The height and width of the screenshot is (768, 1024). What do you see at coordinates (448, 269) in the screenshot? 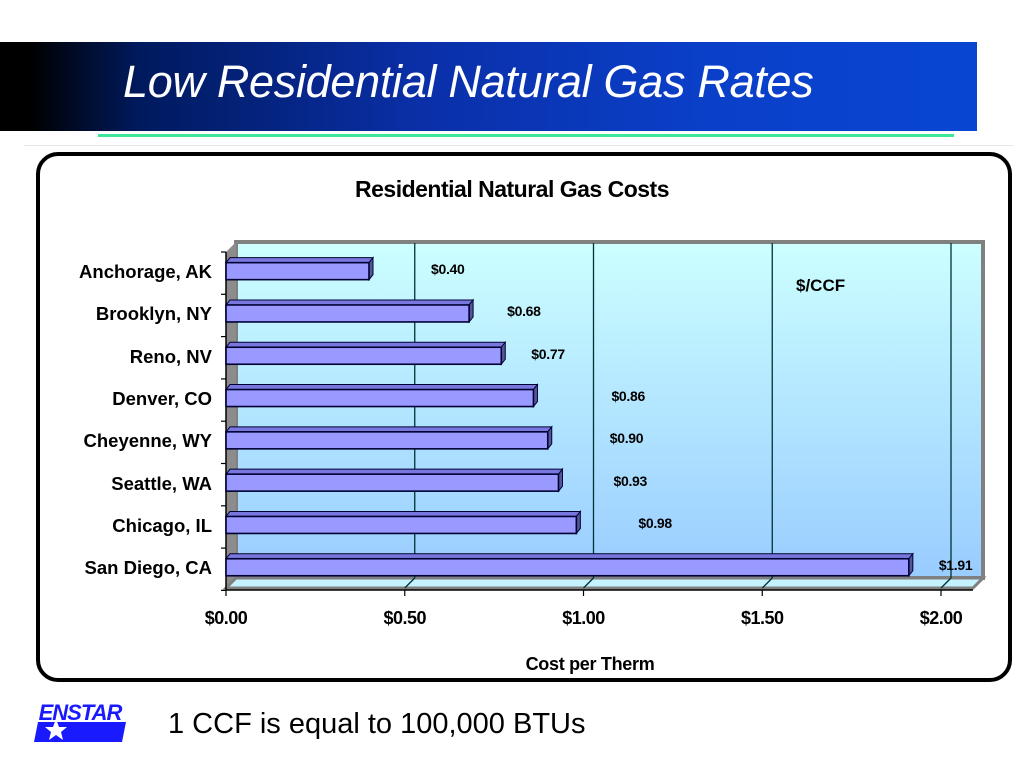
I see `data-value-label: $0.40` at bounding box center [448, 269].